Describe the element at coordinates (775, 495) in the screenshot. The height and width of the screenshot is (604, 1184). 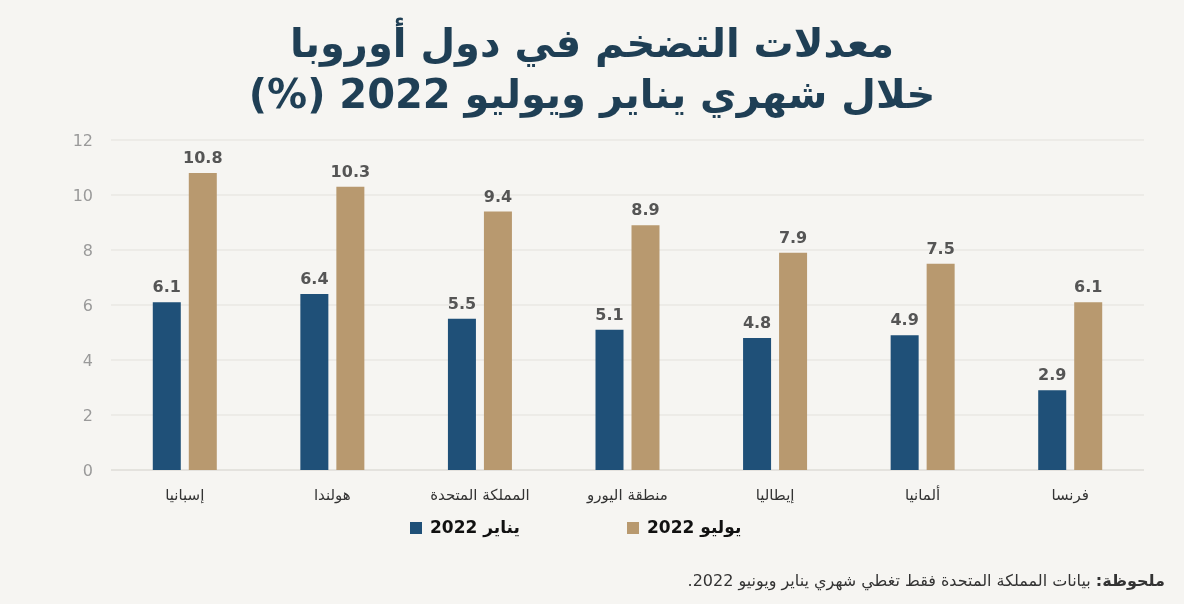
I see `x-tick-label: إيطاليا` at that location.